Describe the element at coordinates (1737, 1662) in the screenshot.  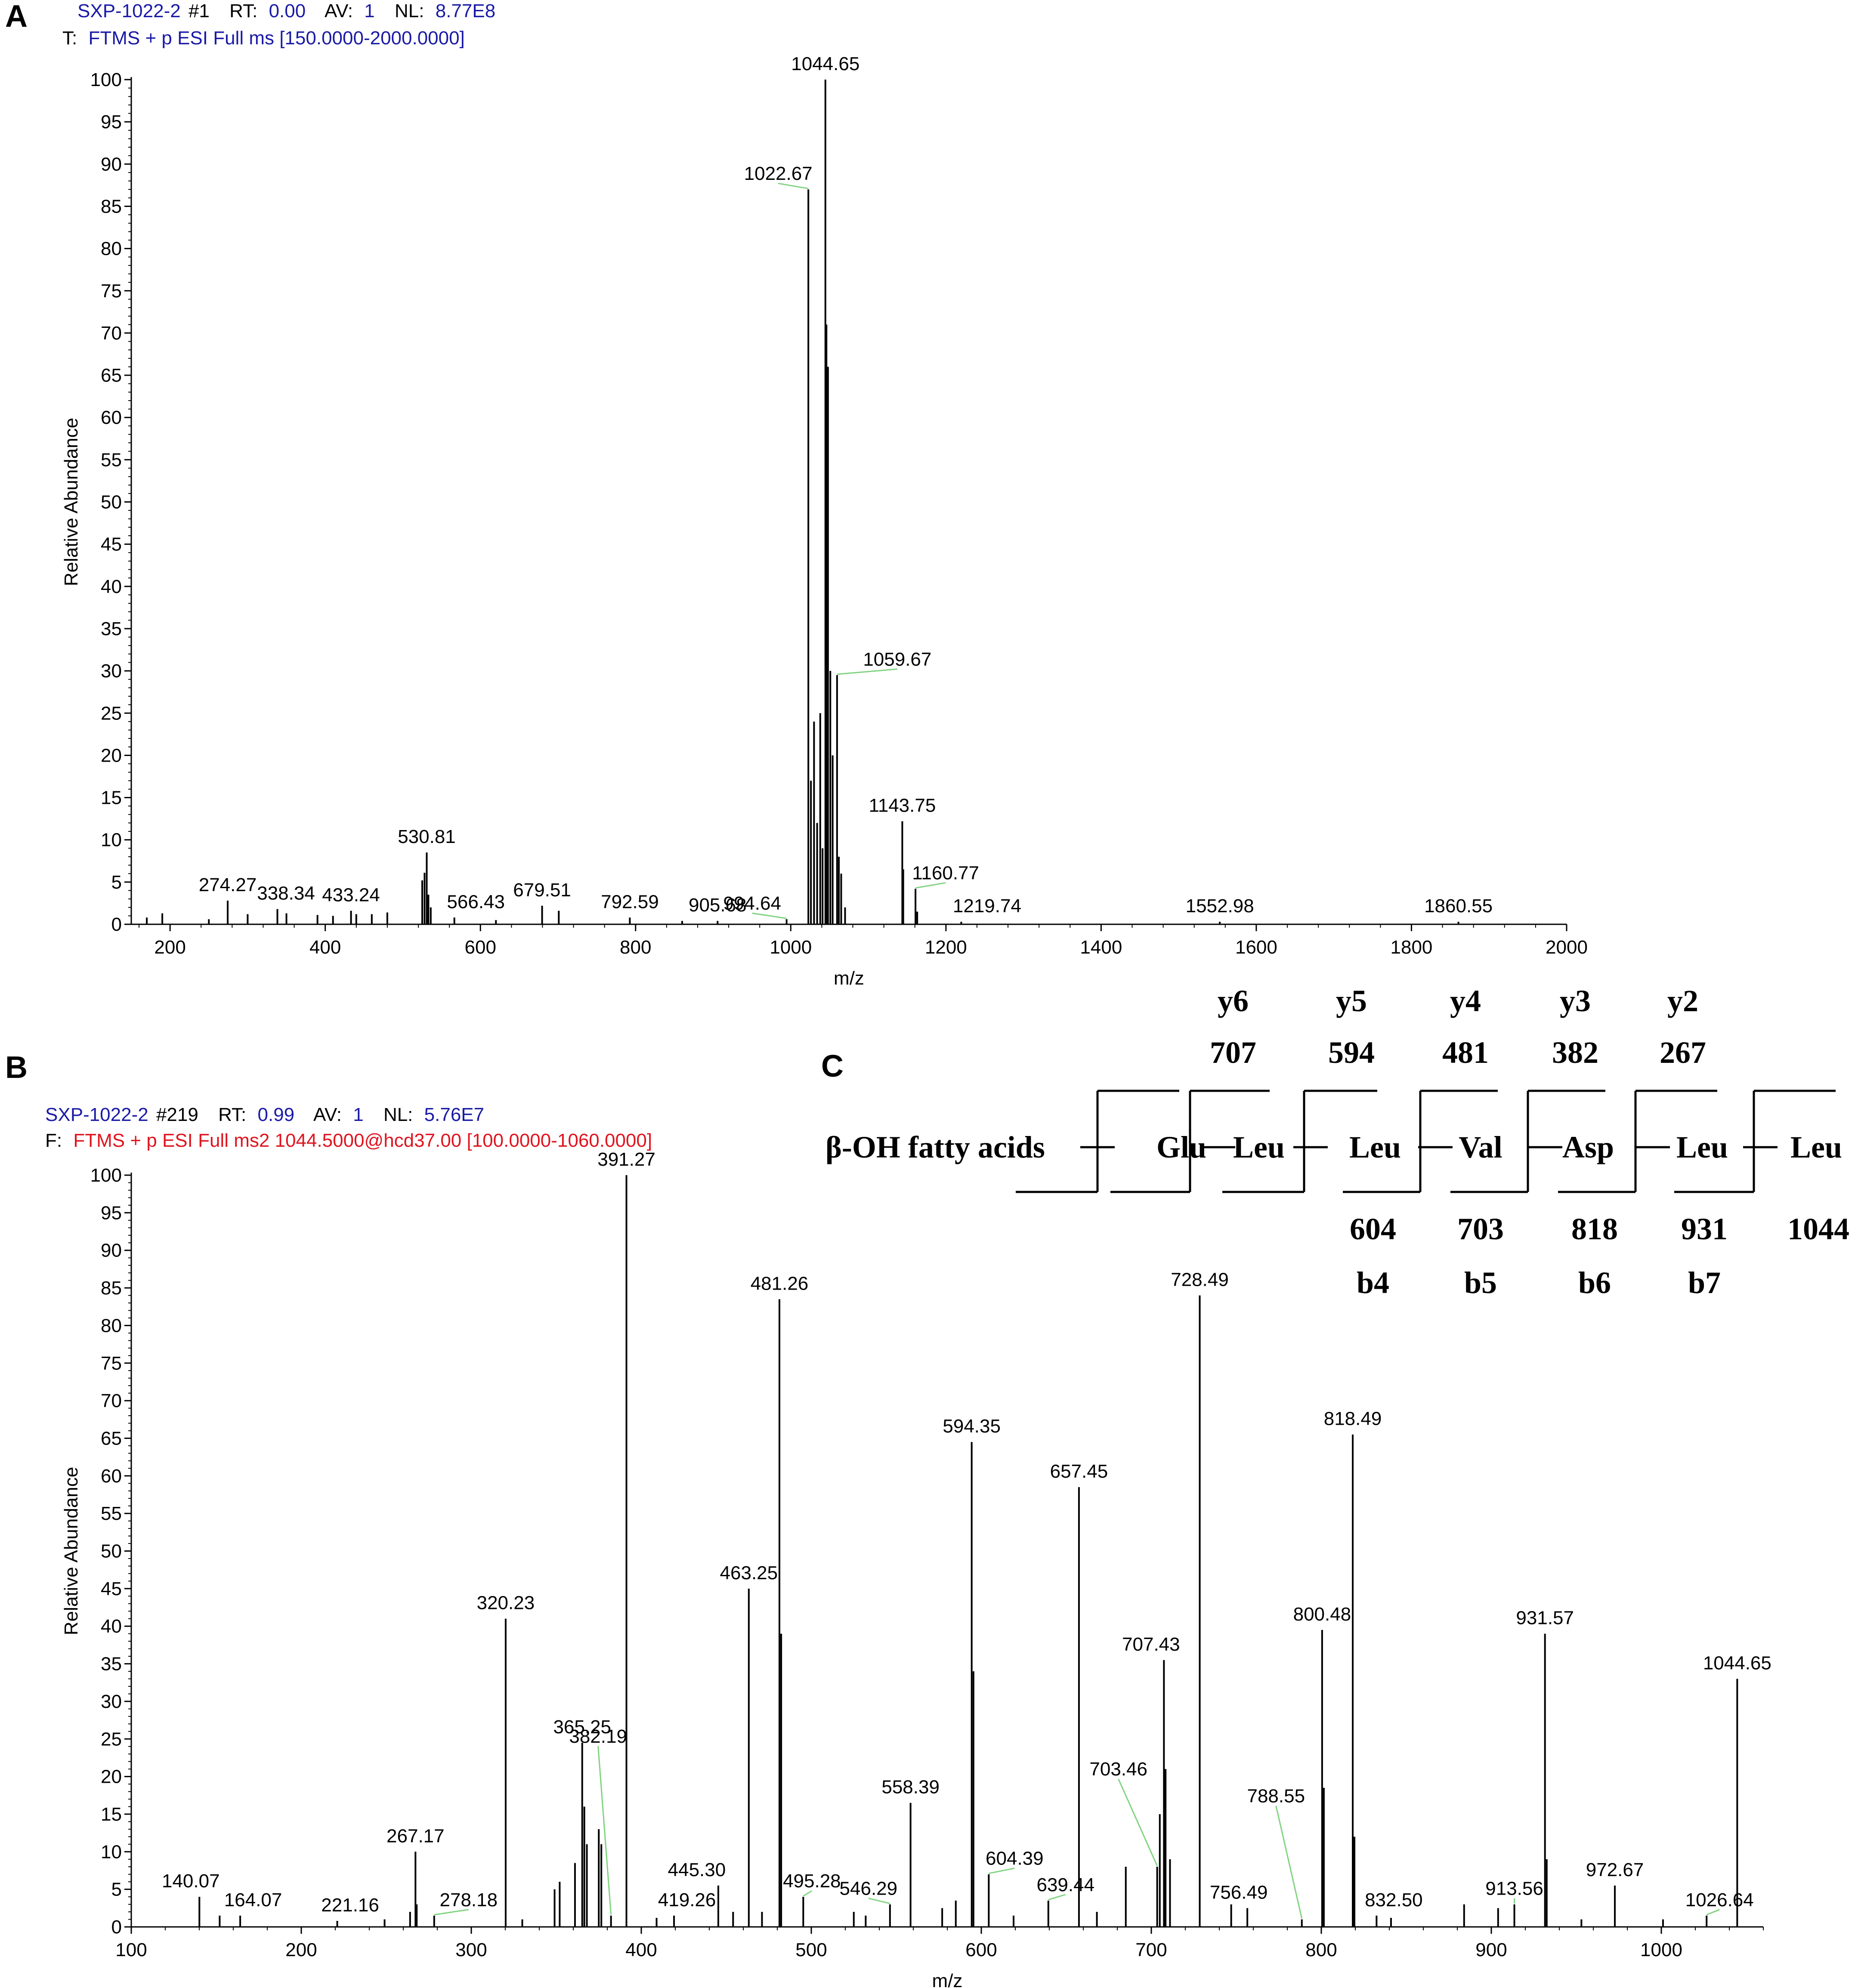
I see `peak-label: 1044.65` at that location.